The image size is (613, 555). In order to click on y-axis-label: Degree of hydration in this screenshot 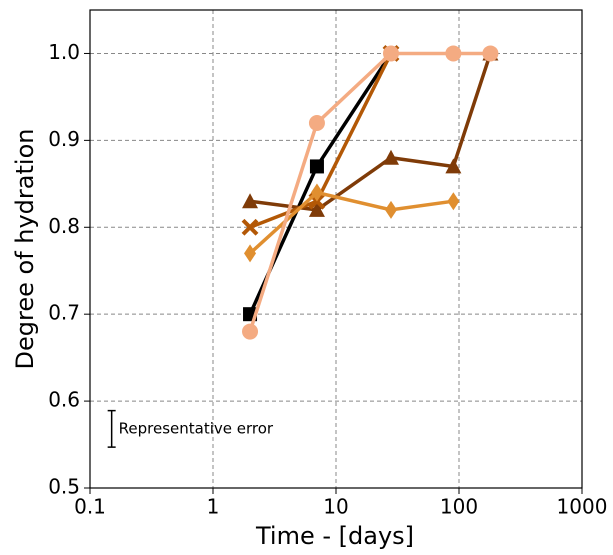, I will do `click(25, 249)`.